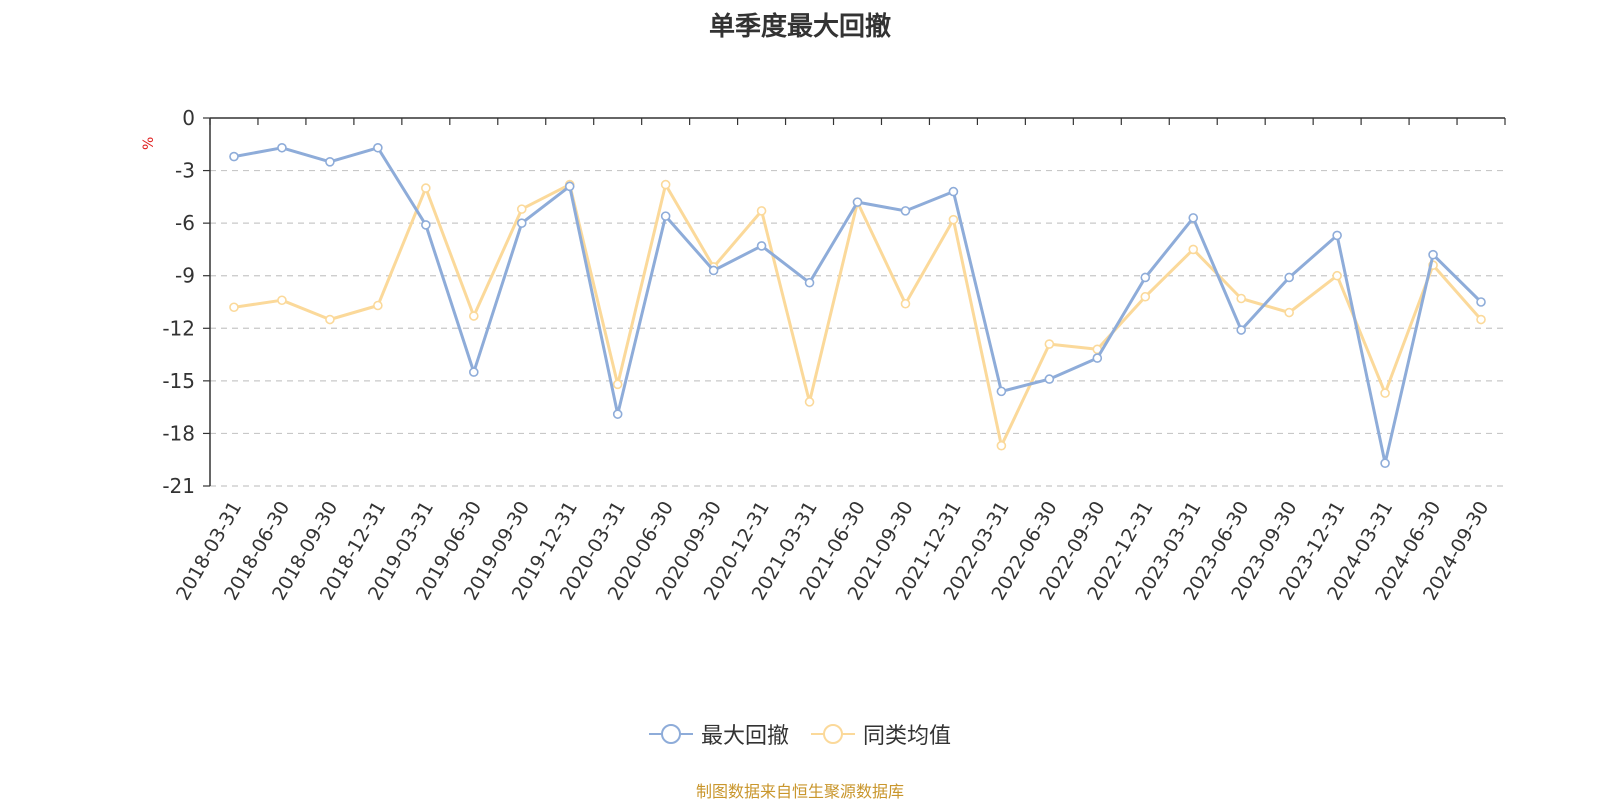 The width and height of the screenshot is (1600, 802). I want to click on y-tick-label: -12, so click(178, 328).